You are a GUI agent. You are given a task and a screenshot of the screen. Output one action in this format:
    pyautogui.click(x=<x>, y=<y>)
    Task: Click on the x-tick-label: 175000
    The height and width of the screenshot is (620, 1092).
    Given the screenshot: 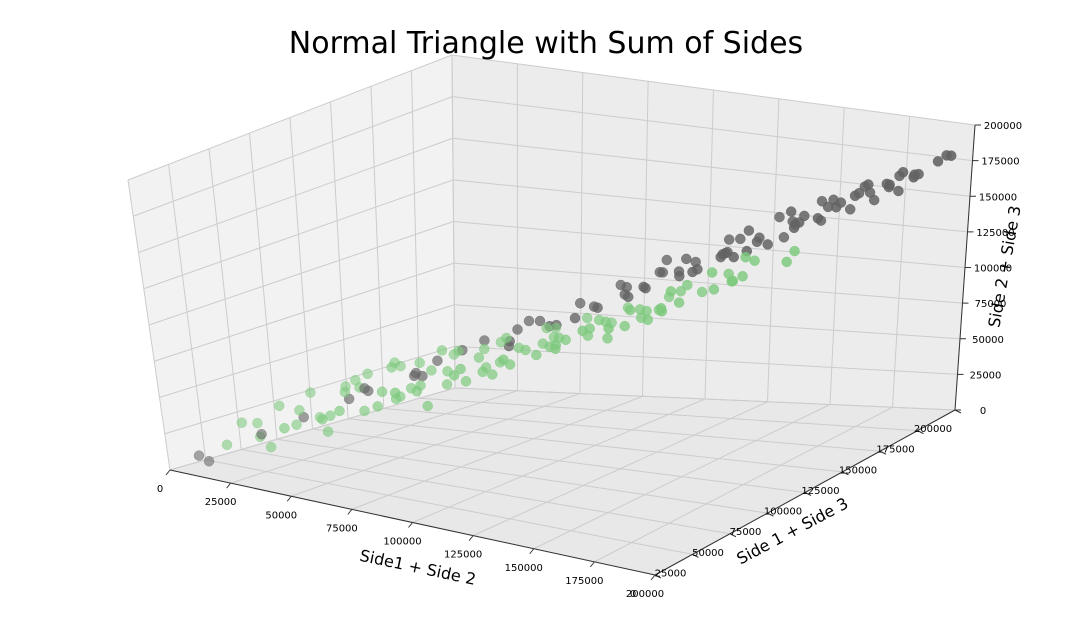 What is the action you would take?
    pyautogui.click(x=584, y=581)
    